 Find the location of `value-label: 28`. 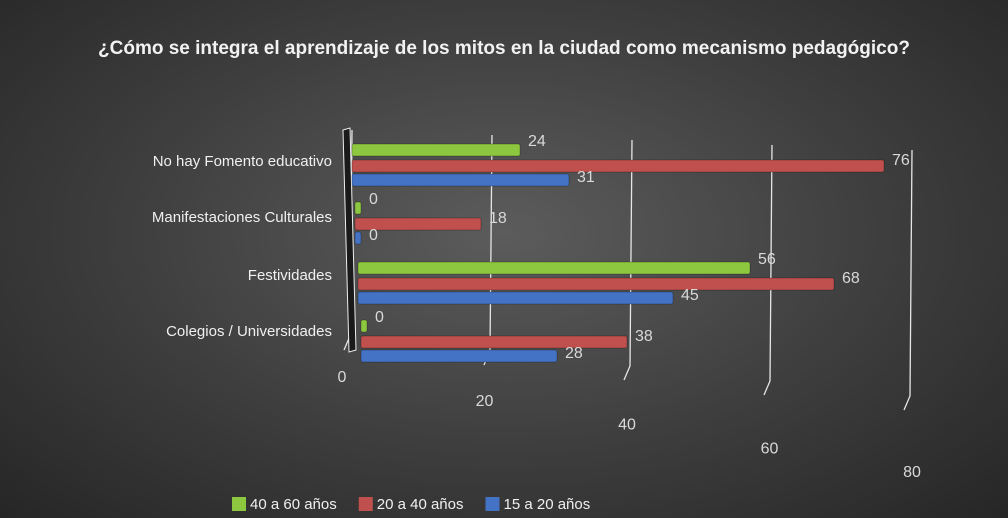

value-label: 28 is located at coordinates (574, 353).